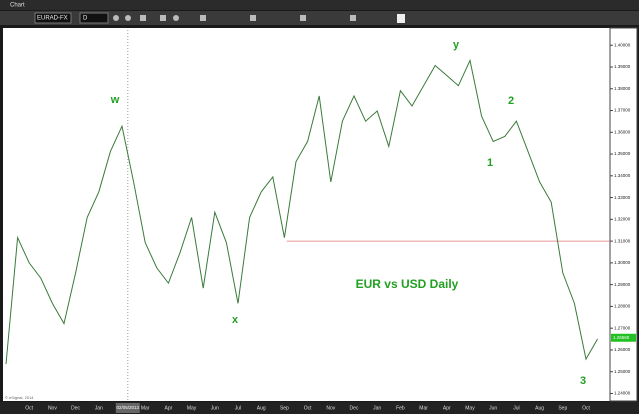  What do you see at coordinates (622, 131) in the screenshot?
I see `y-tick-label: 1.36000` at bounding box center [622, 131].